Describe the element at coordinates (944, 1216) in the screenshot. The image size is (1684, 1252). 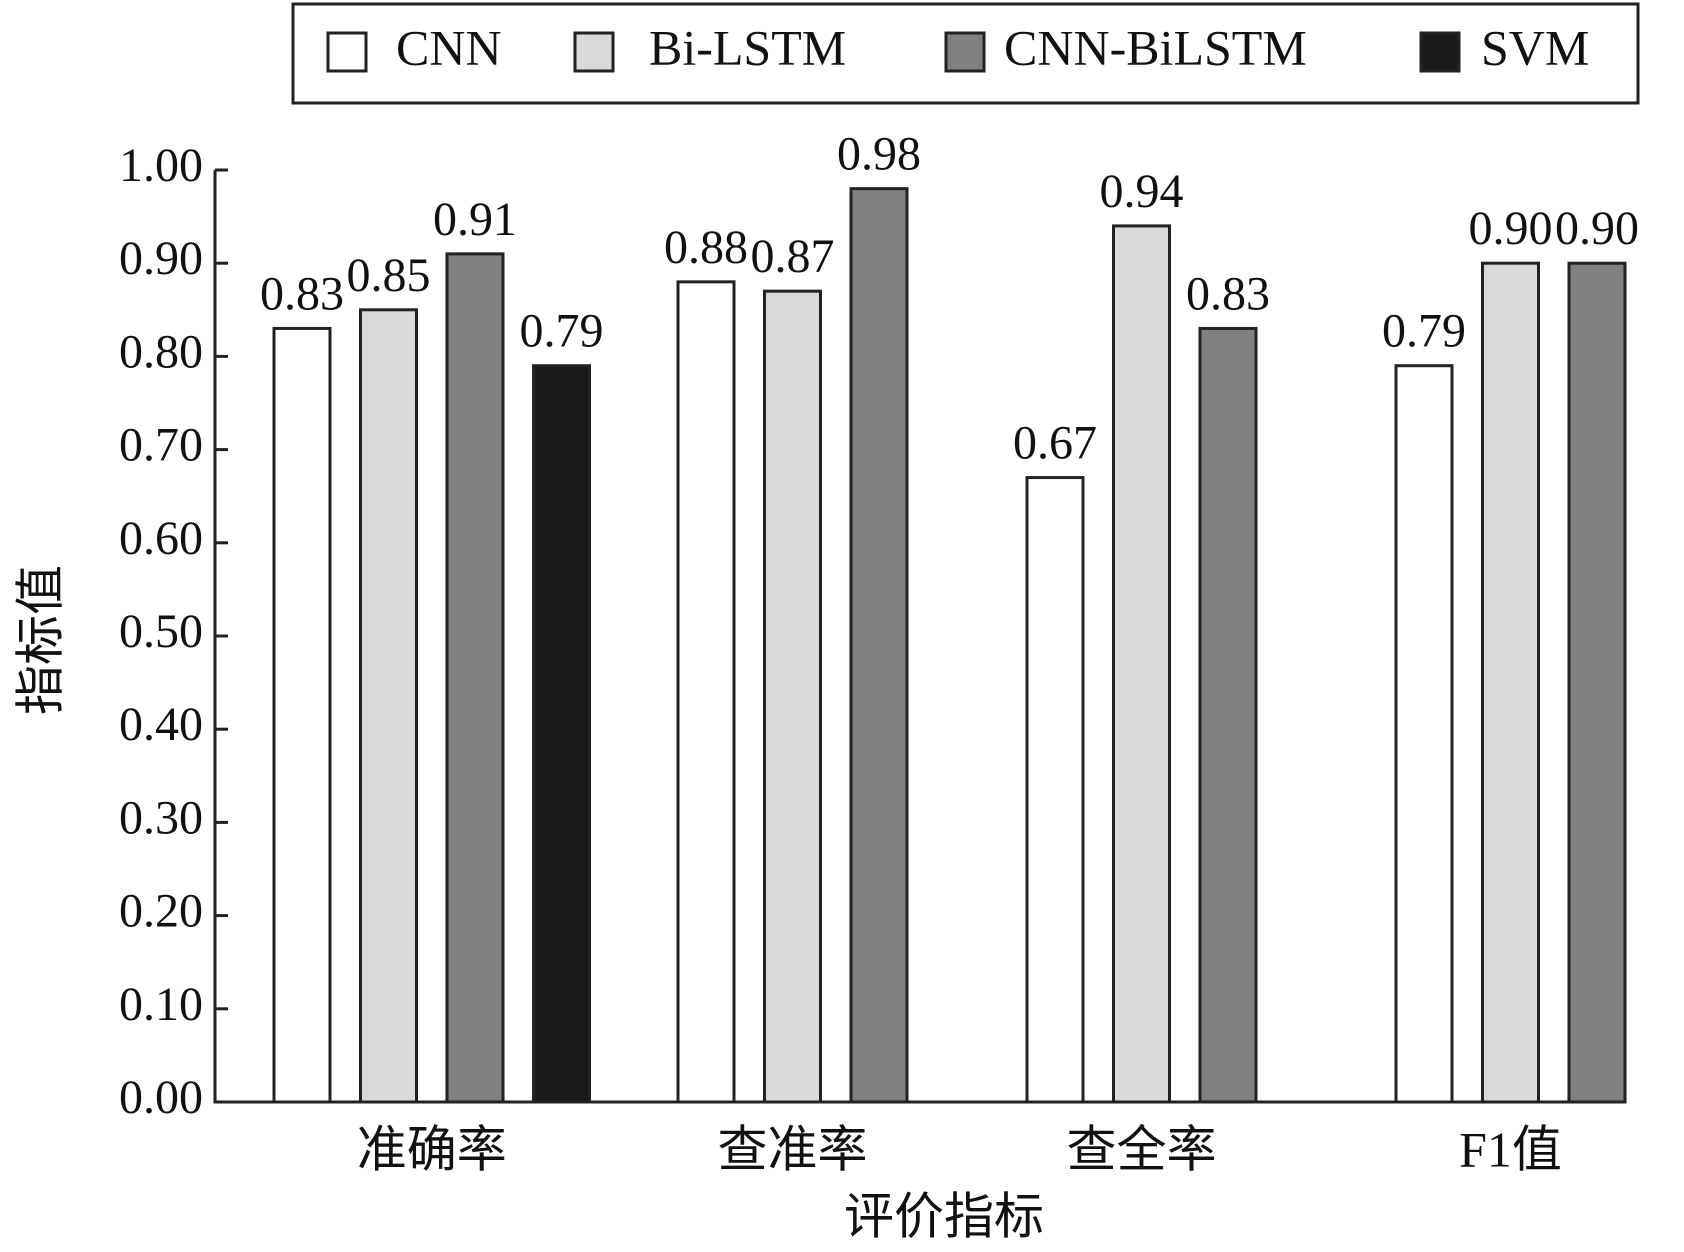
I see `x-axis-title: 评价指标` at that location.